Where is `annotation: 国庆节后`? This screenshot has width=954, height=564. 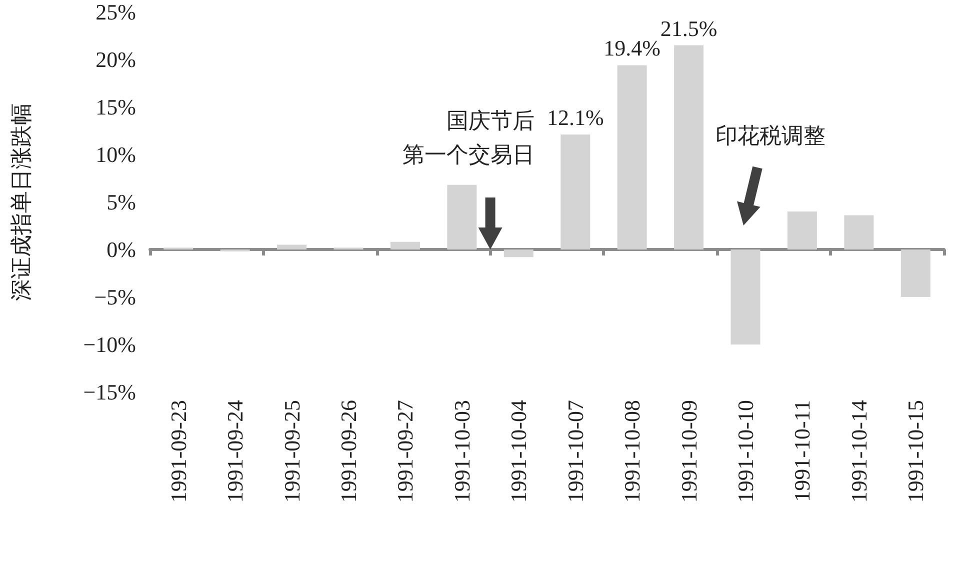
annotation: 国庆节后 is located at coordinates (490, 120).